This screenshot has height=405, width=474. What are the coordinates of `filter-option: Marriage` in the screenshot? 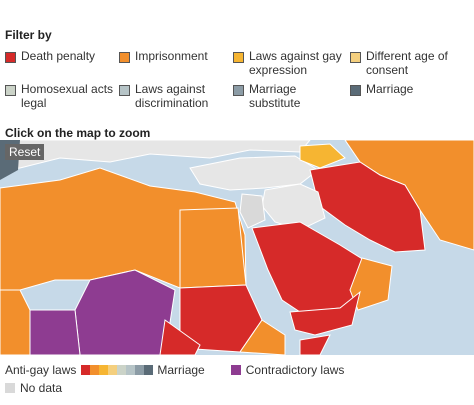 It's located at (408, 98).